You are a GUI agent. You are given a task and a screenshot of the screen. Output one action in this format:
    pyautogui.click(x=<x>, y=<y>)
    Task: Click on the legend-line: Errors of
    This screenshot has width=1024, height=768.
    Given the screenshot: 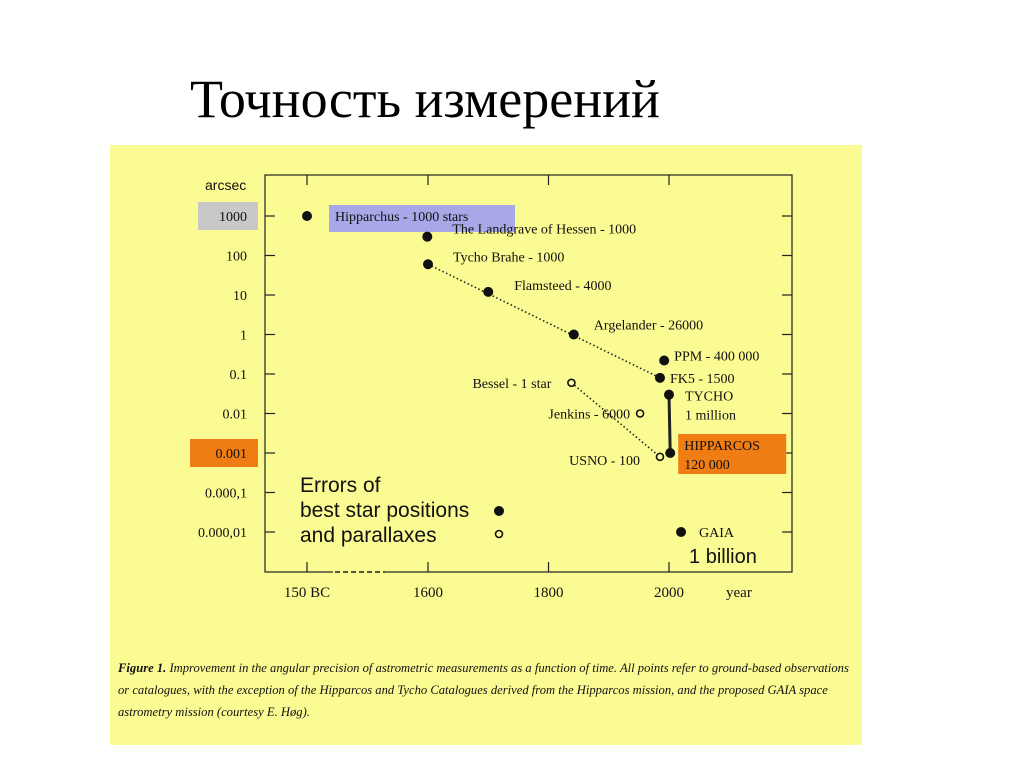 What is the action you would take?
    pyautogui.click(x=340, y=485)
    